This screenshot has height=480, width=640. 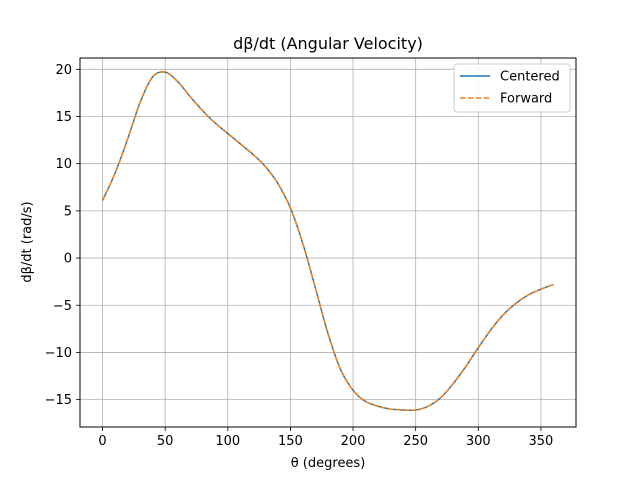 I want to click on y-tick-label: −5, so click(x=62, y=306).